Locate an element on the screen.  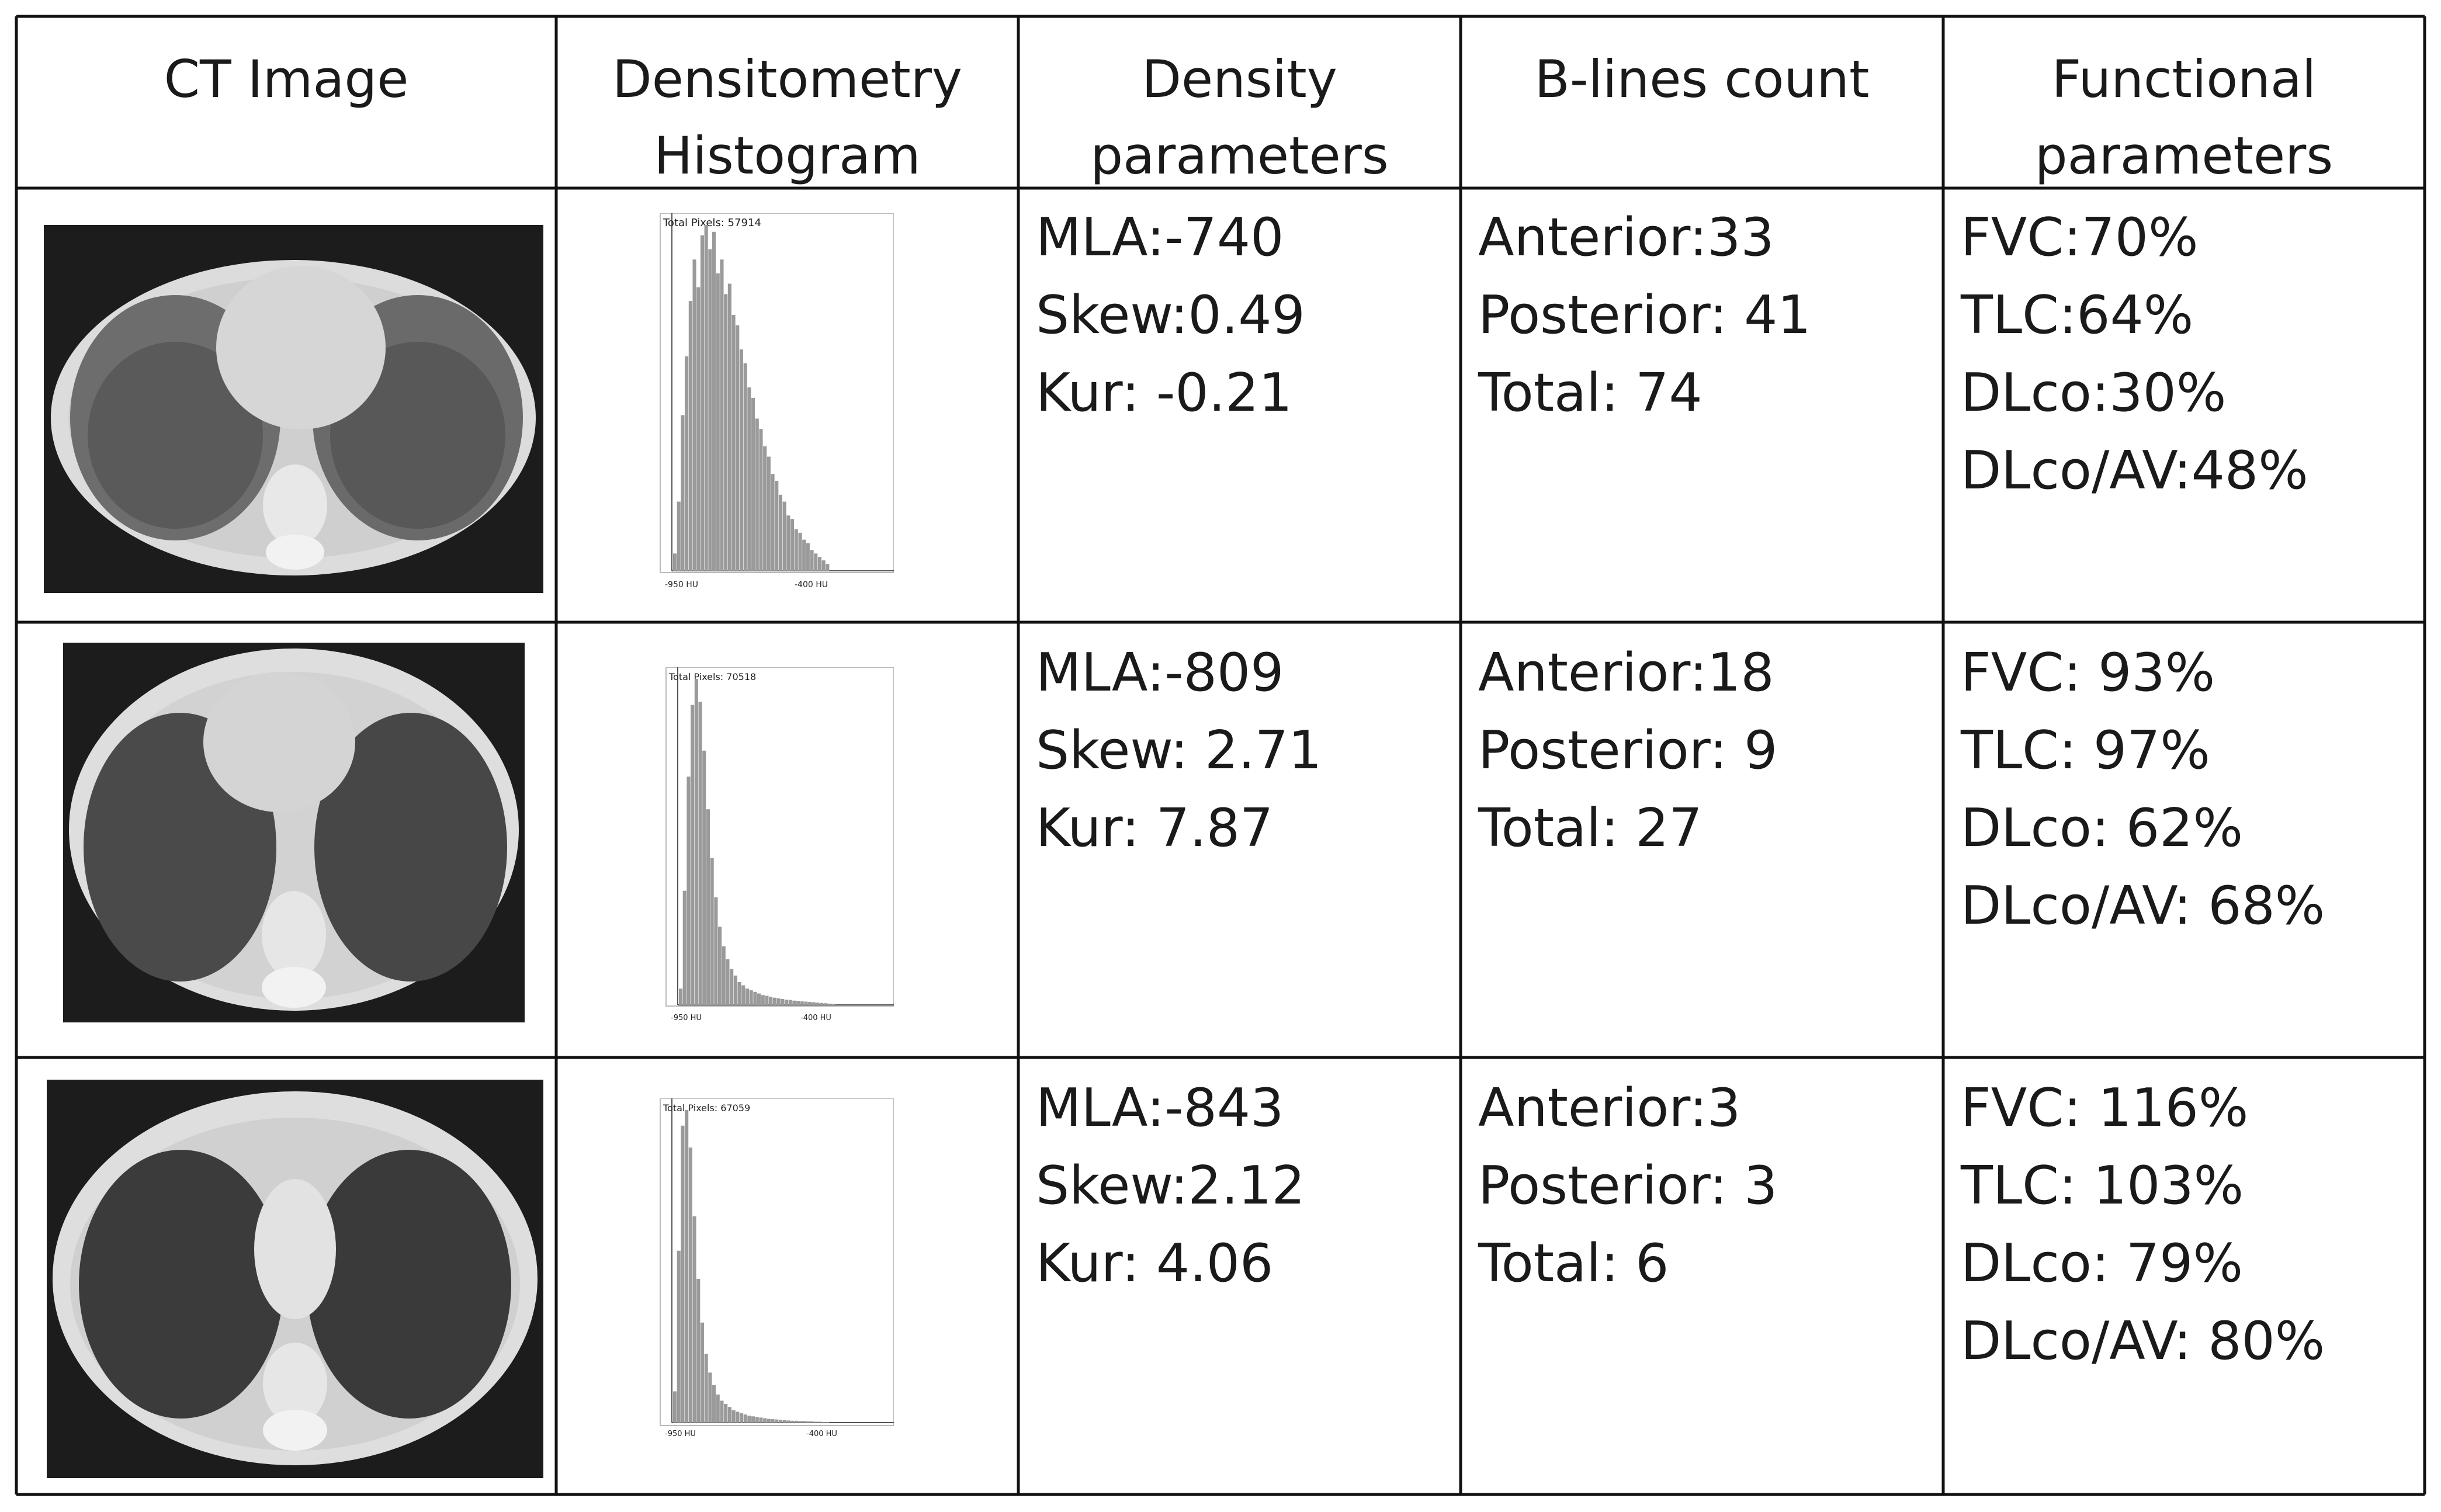
ct-scan-drawing is located at coordinates (294, 832).